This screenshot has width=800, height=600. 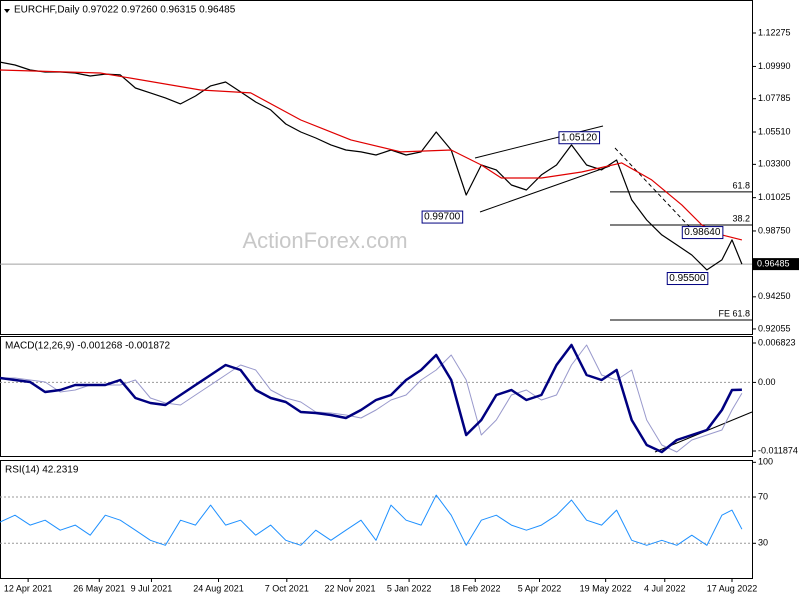 What do you see at coordinates (152, 588) in the screenshot?
I see `x-tick-label: 9 Jul 2021` at bounding box center [152, 588].